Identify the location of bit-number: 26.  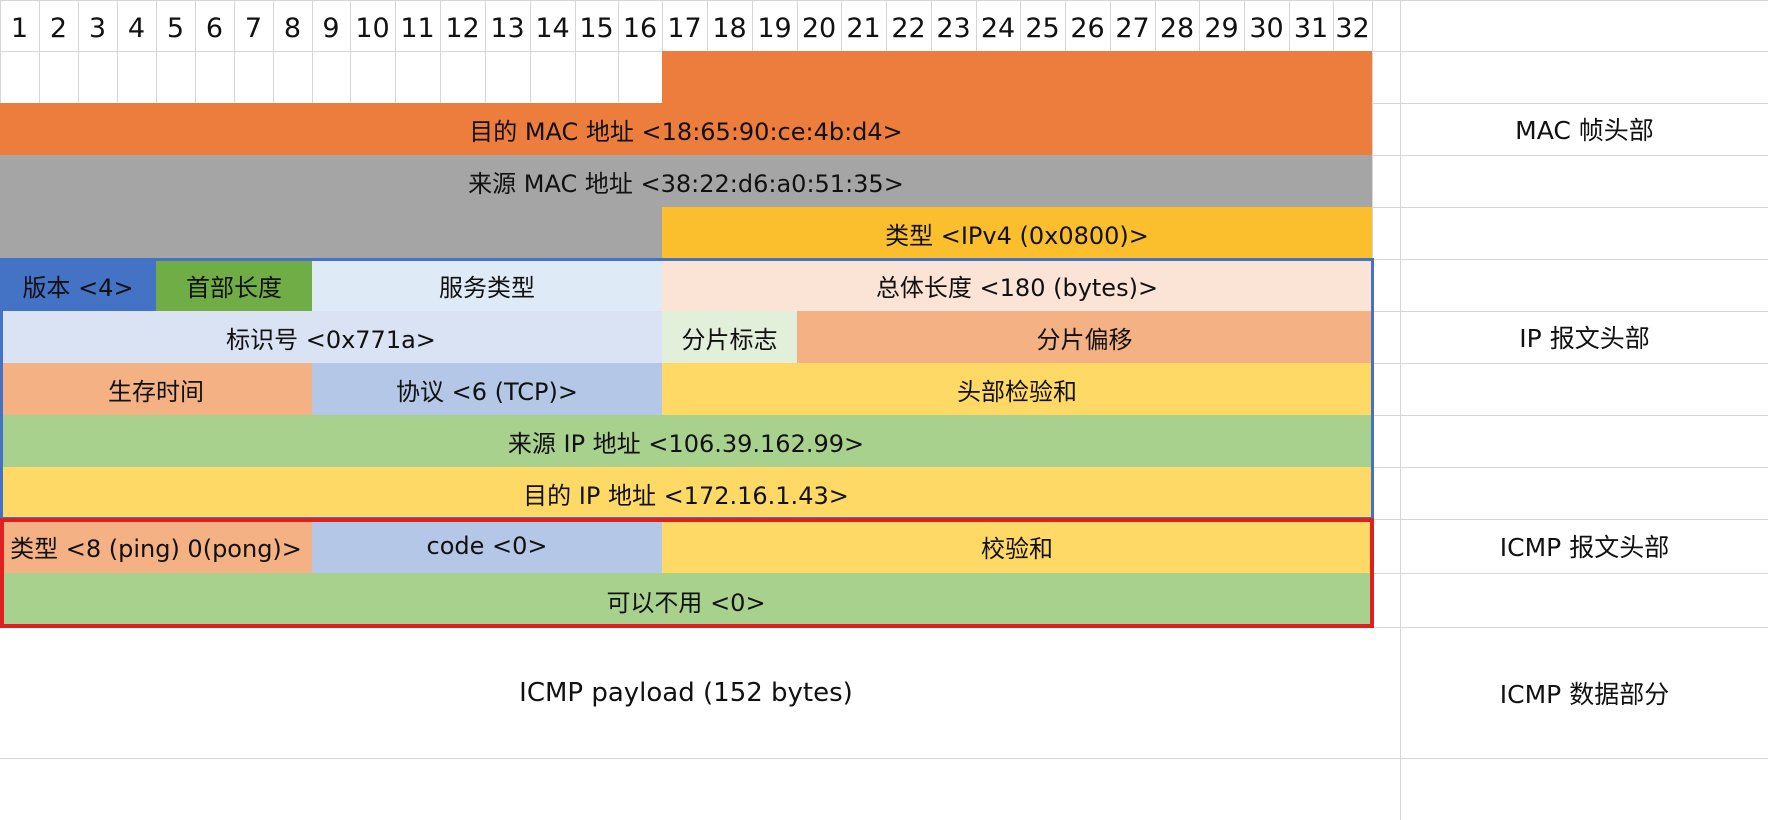
(1087, 28).